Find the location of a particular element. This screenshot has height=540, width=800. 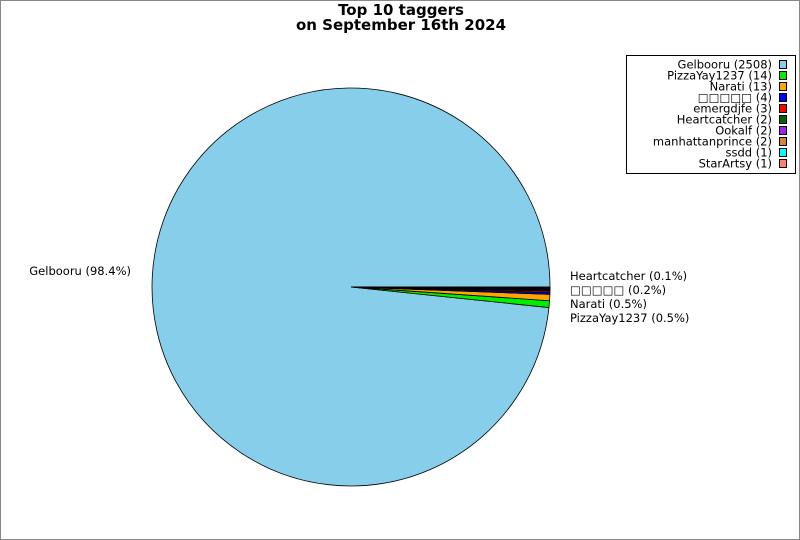

legend-label-8: ssdd (1) is located at coordinates (748, 153).